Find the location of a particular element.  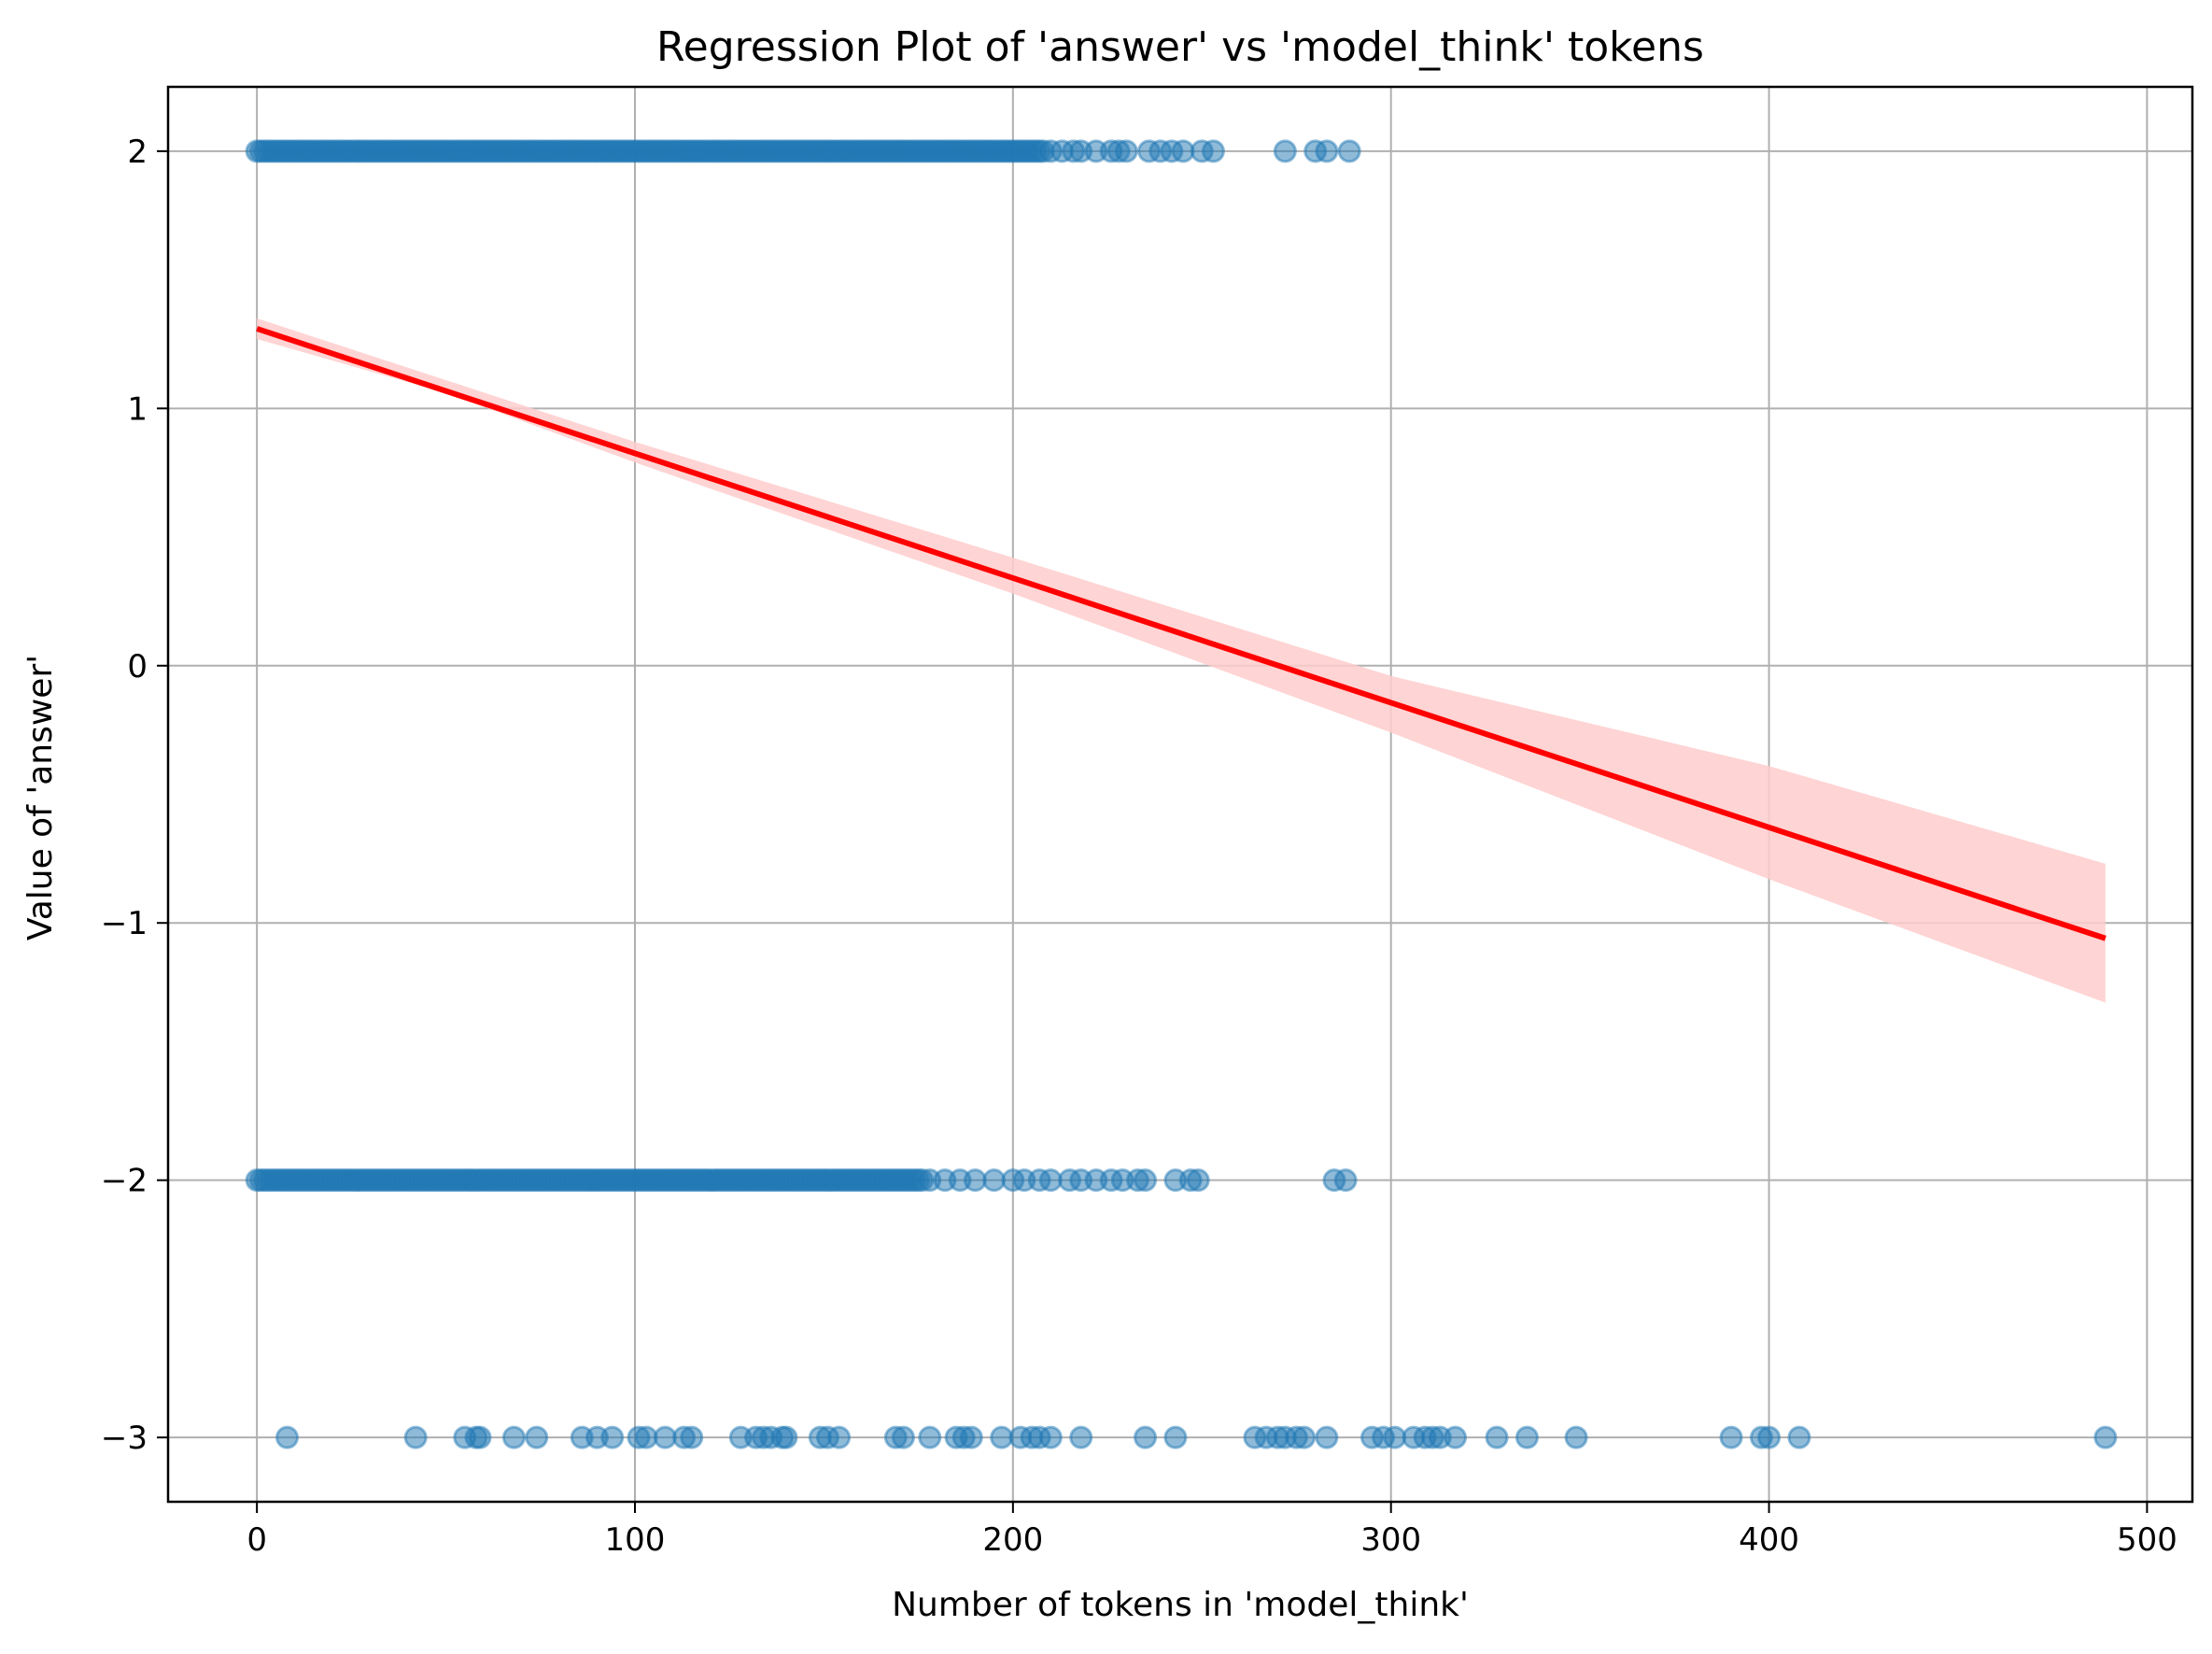

y-tick-label: 0 is located at coordinates (137, 667).